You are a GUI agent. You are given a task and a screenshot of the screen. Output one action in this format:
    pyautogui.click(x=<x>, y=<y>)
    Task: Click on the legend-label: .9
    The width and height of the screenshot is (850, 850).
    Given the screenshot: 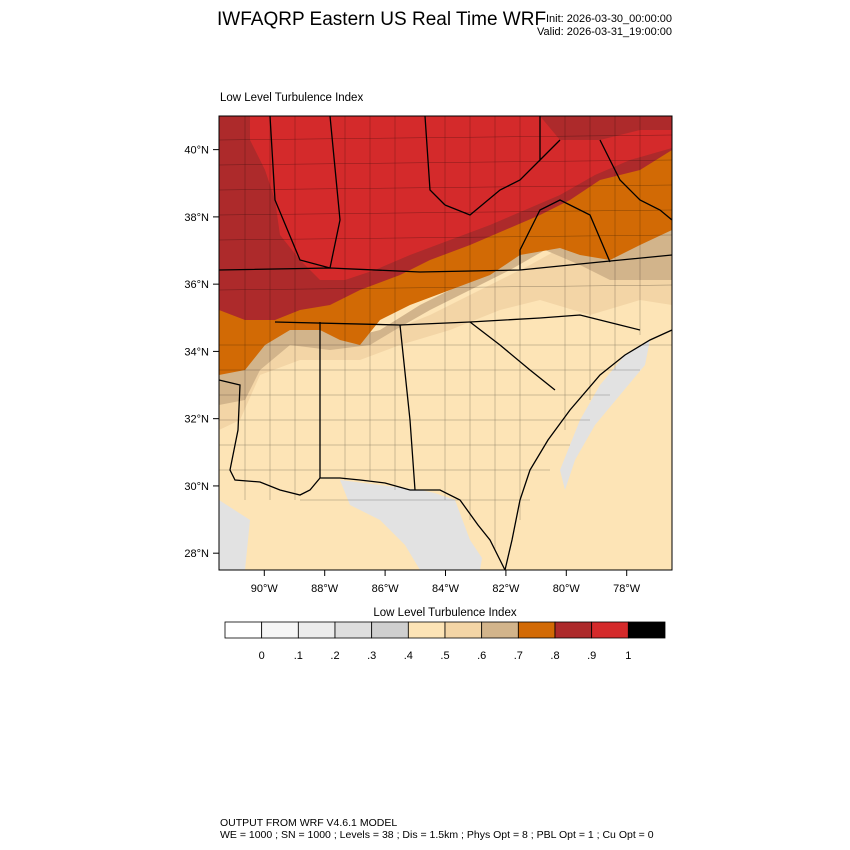 What is the action you would take?
    pyautogui.click(x=591, y=656)
    